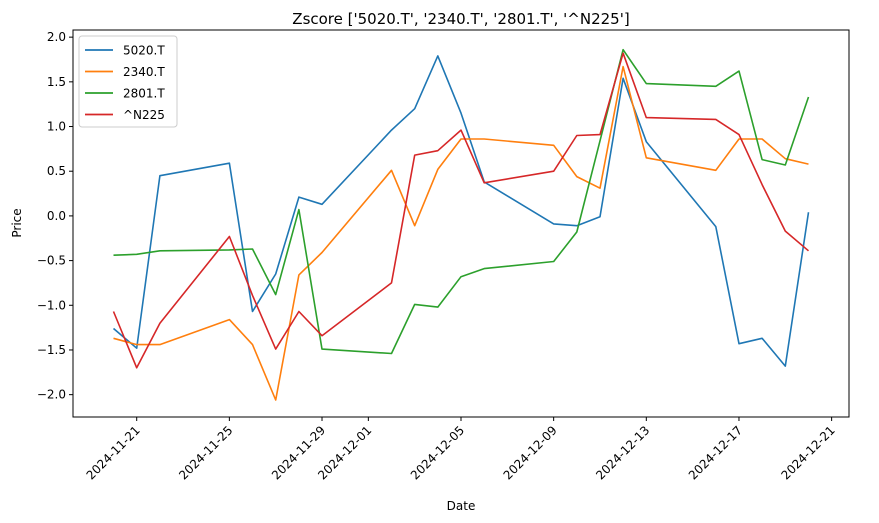 The height and width of the screenshot is (523, 879). I want to click on legend-label: 2801.T, so click(144, 94).